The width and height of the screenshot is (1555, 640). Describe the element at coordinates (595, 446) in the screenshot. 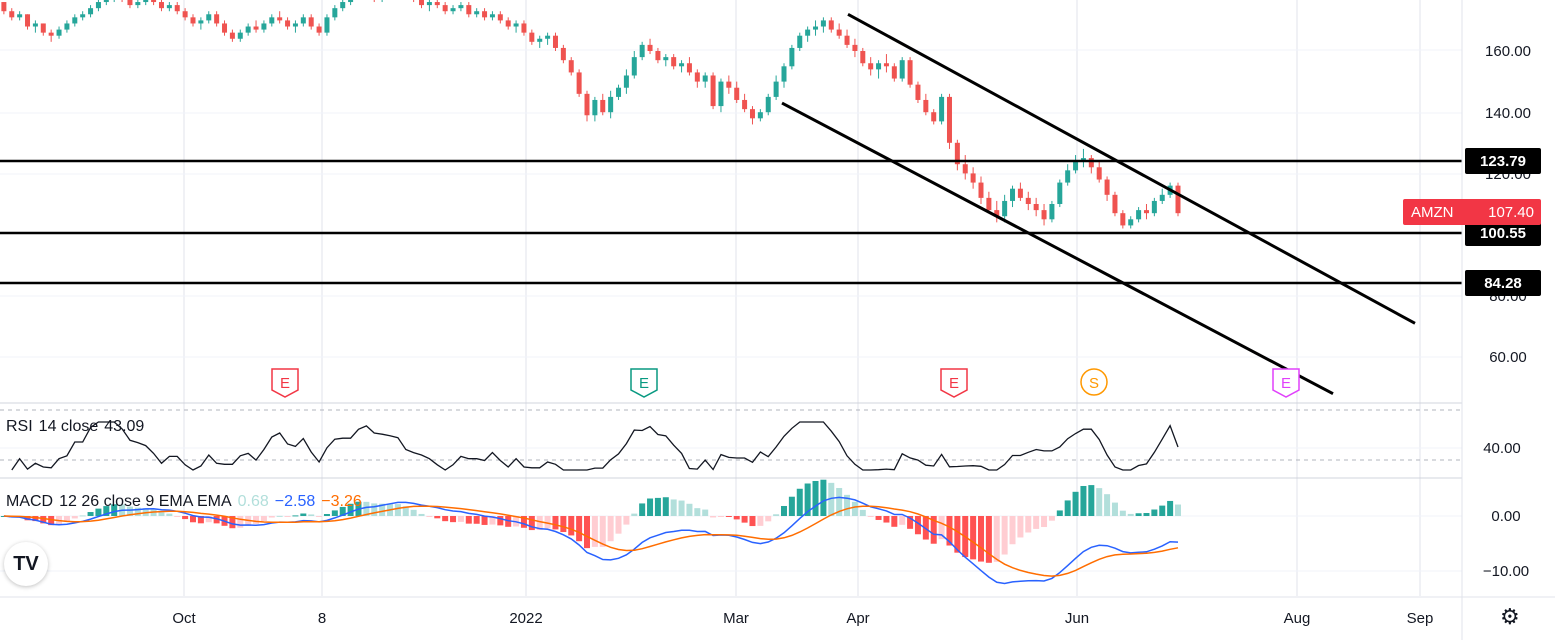

I see `rsi-line` at that location.